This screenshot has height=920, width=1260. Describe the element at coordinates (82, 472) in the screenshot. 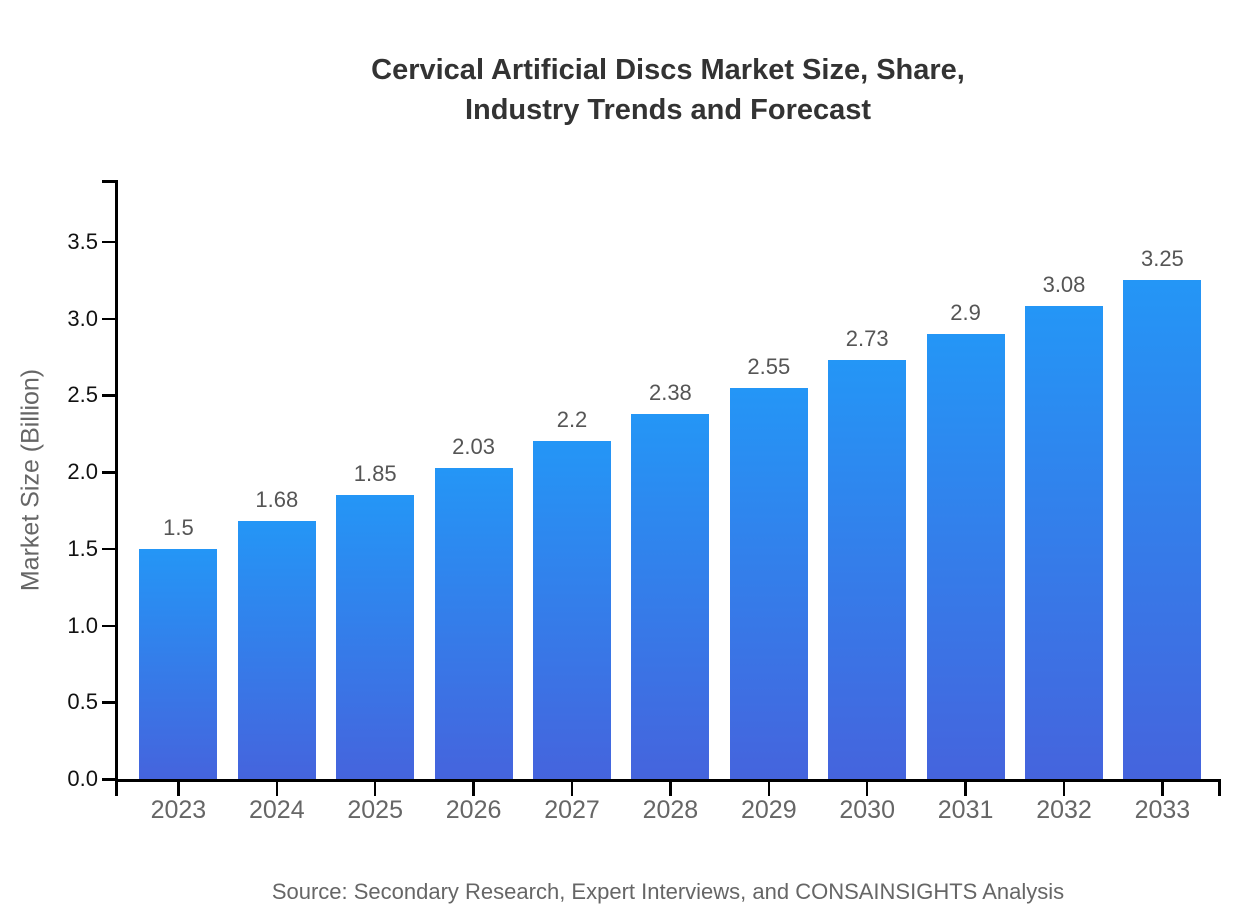

I see `y-tick-label: 2.0` at that location.